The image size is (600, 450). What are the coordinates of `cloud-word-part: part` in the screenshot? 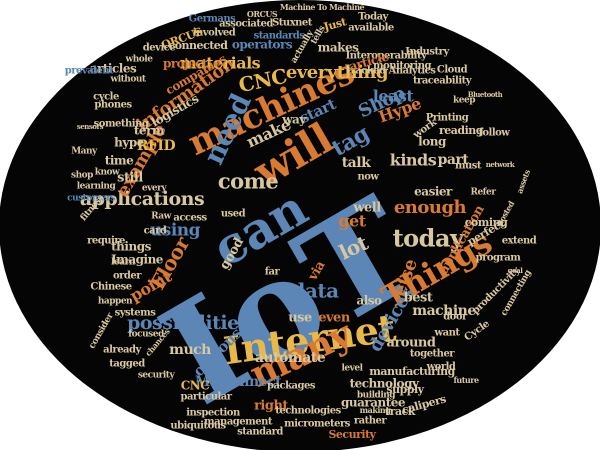 It's located at (454, 160).